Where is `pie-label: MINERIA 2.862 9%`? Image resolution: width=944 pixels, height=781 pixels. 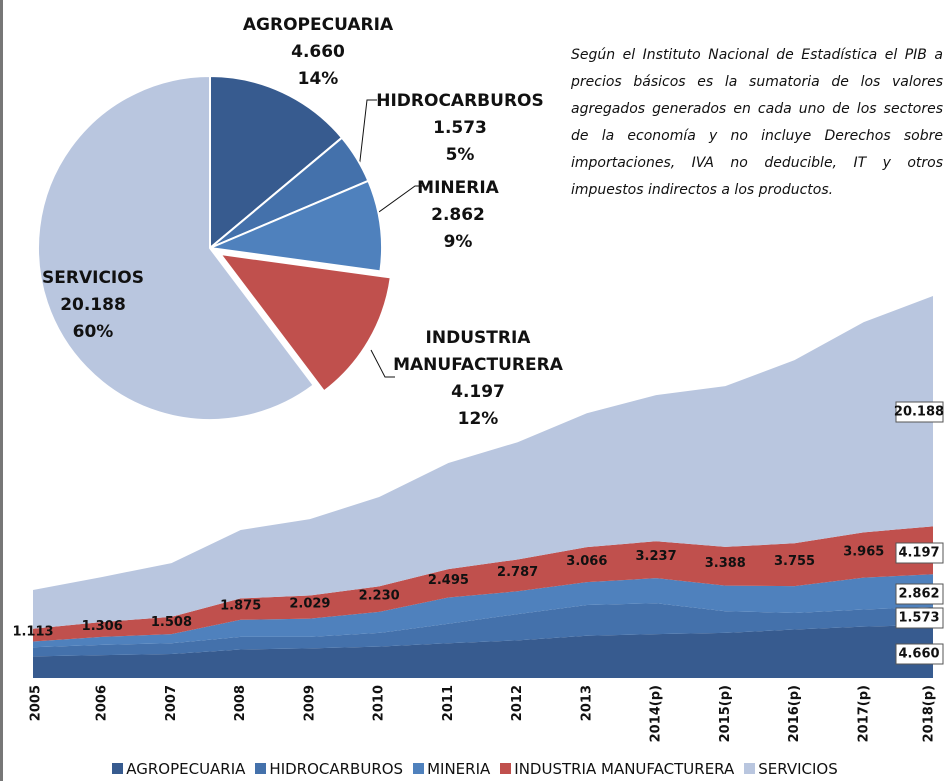 pie-label: MINERIA 2.862 9% is located at coordinates (458, 215).